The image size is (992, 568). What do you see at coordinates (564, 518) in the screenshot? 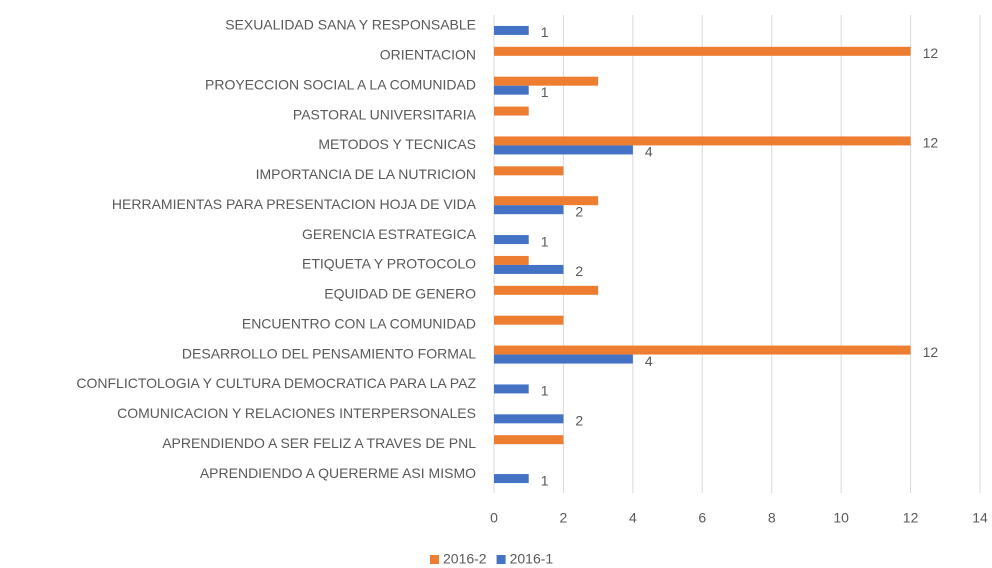
I see `x-tick-label: 2` at bounding box center [564, 518].